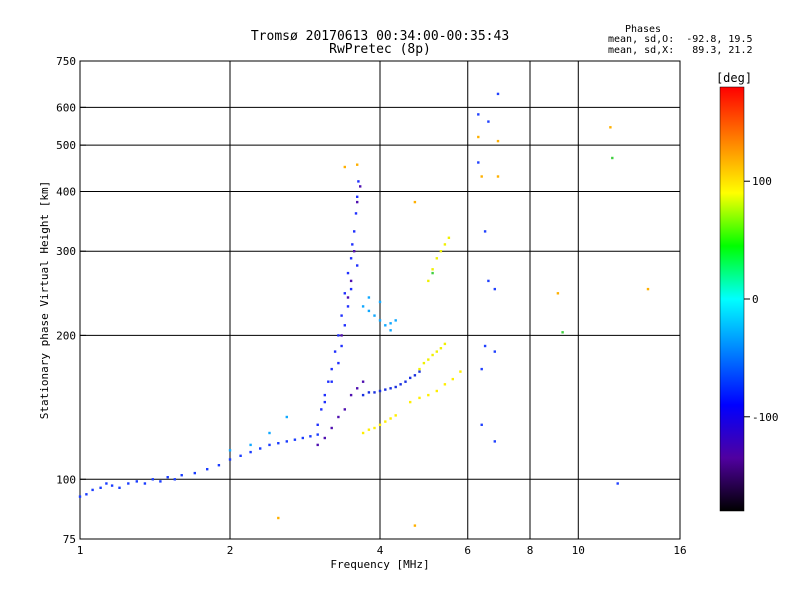 The height and width of the screenshot is (600, 800). What do you see at coordinates (66, 335) in the screenshot?
I see `y-tick-label-2: 200` at bounding box center [66, 335].